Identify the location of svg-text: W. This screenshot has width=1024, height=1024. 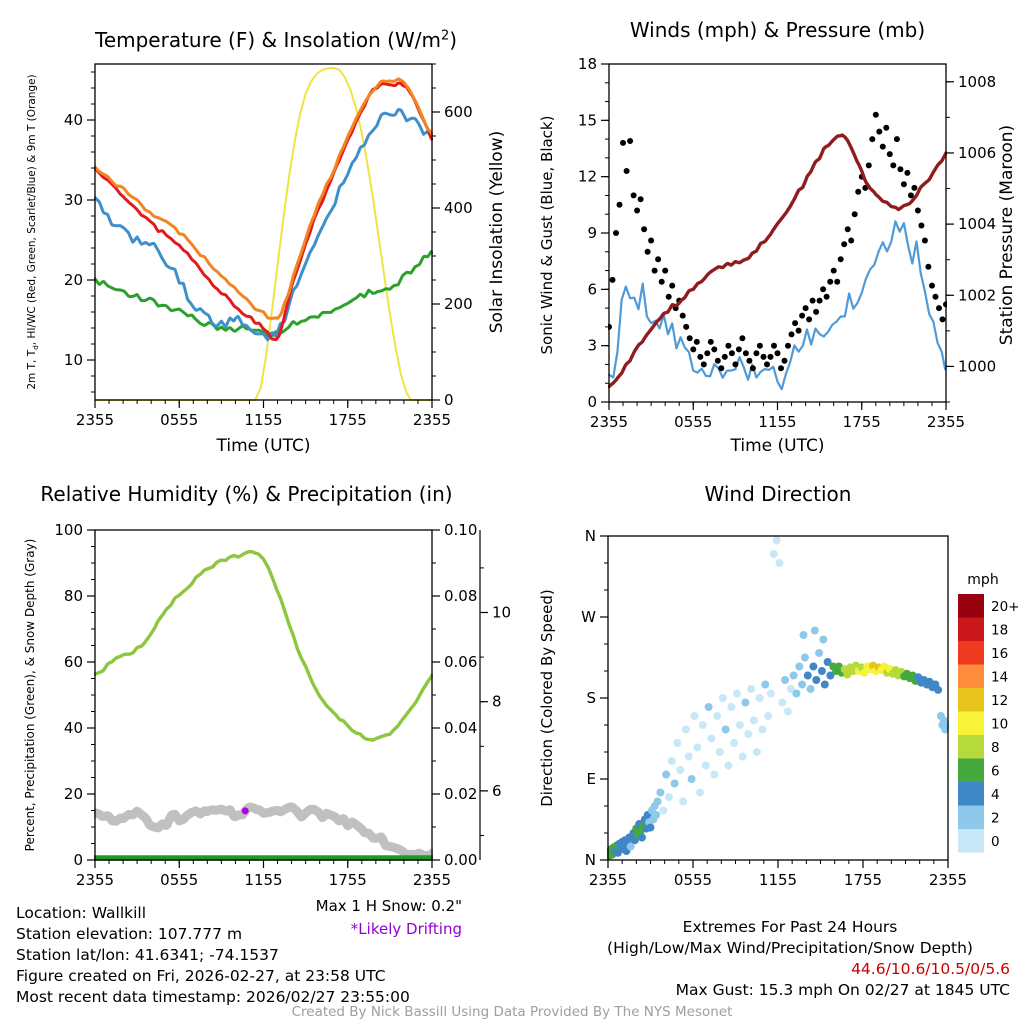
(588, 617).